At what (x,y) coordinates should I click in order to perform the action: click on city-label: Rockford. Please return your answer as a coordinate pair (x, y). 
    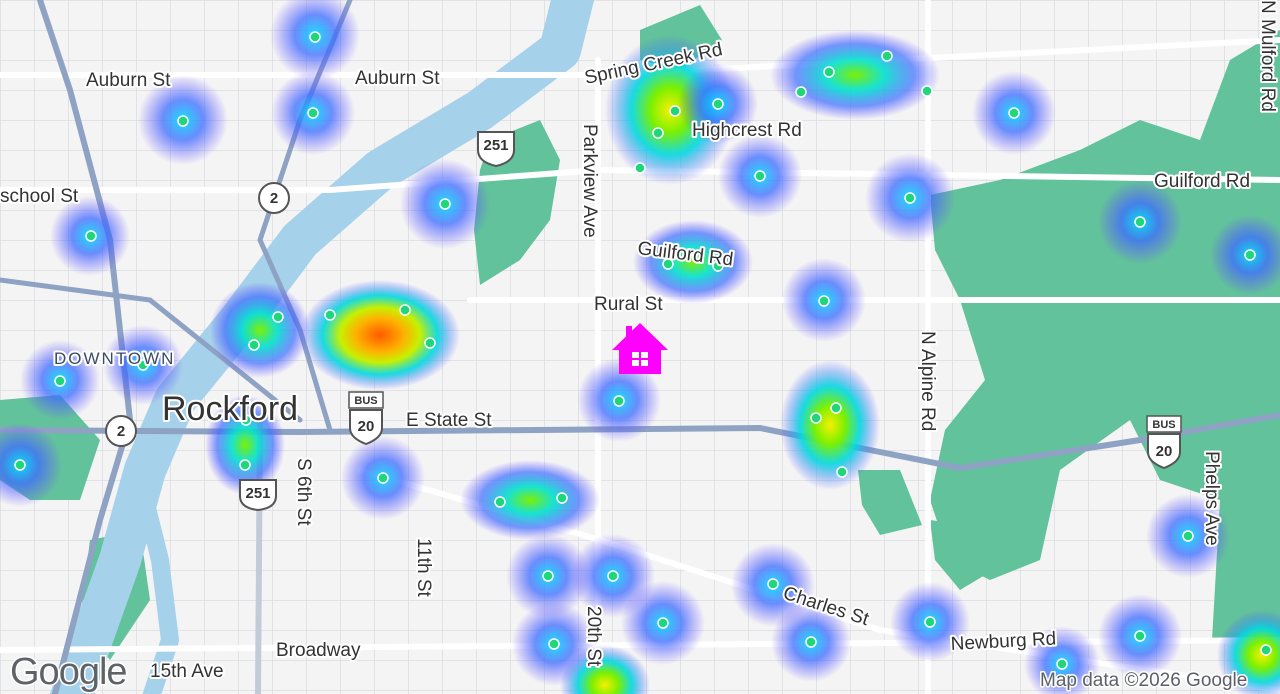
    Looking at the image, I should click on (230, 409).